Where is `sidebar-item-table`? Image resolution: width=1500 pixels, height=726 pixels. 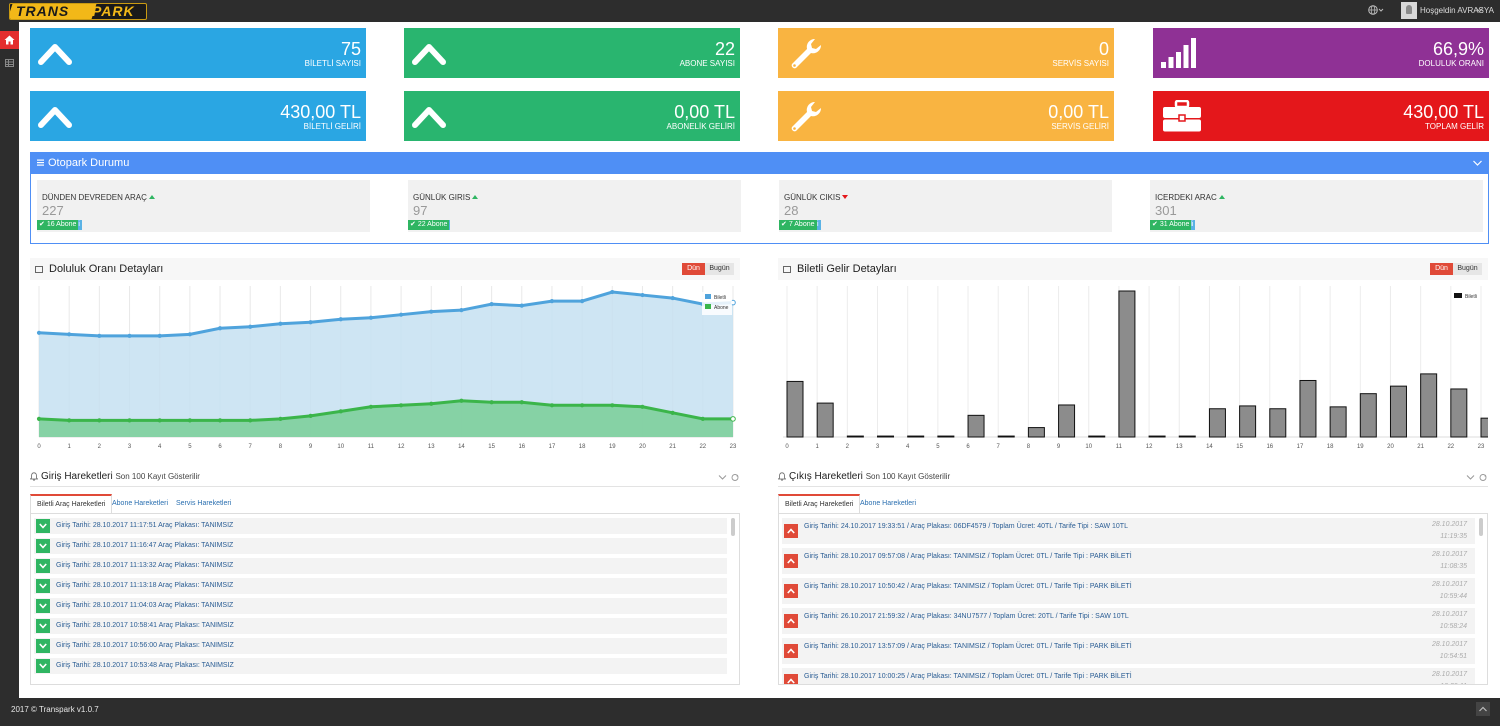
sidebar-item-table is located at coordinates (9, 63).